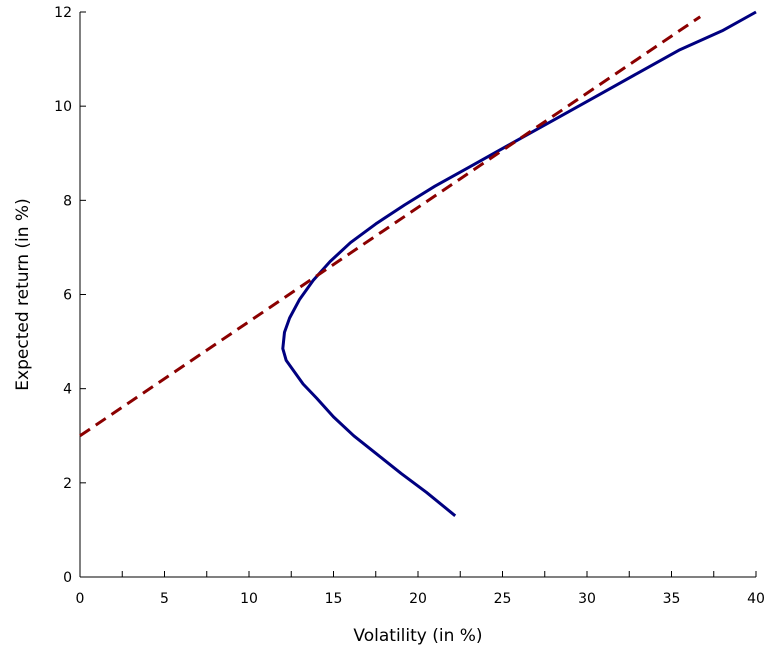 The image size is (768, 651). What do you see at coordinates (334, 599) in the screenshot?
I see `x-tick-label: 15` at bounding box center [334, 599].